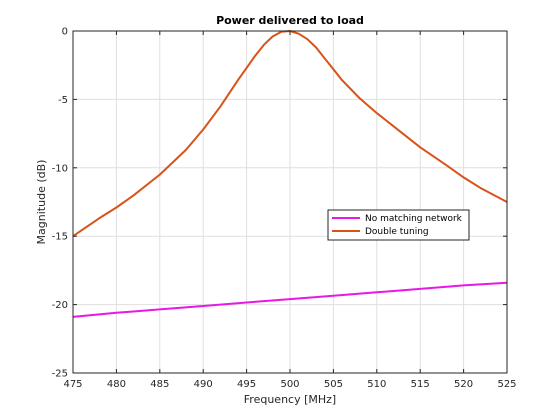  Describe the element at coordinates (397, 232) in the screenshot. I see `legend-entry: Double tuning` at that location.